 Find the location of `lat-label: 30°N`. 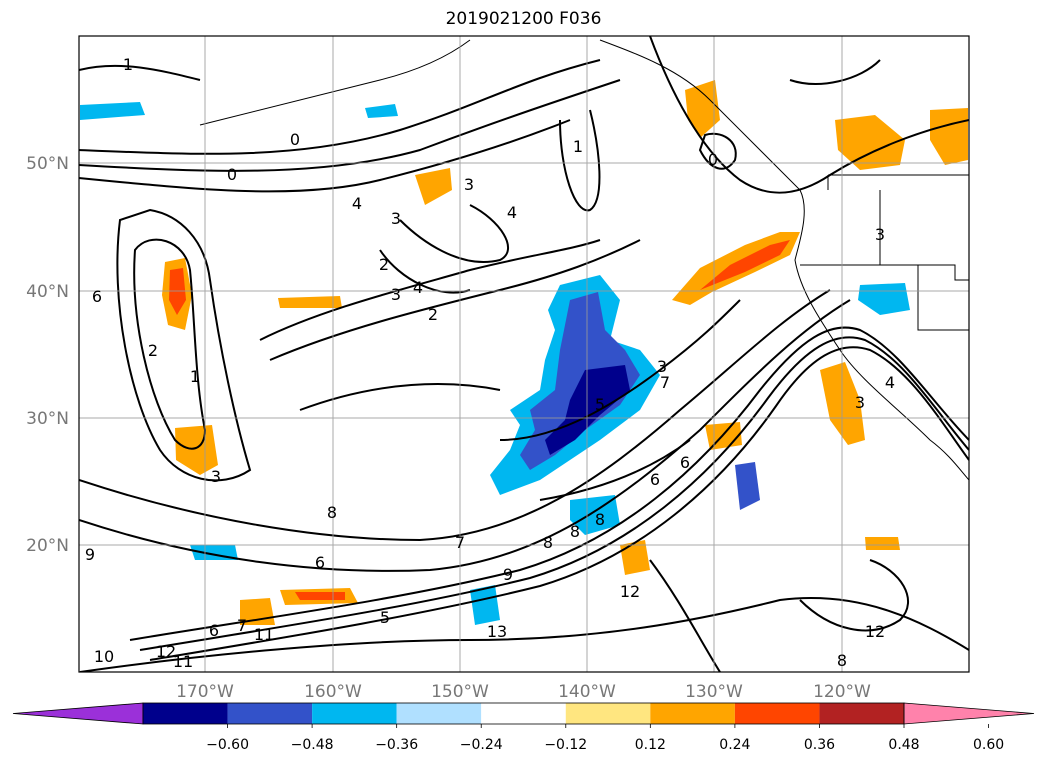

lat-label: 30°N is located at coordinates (47, 419).